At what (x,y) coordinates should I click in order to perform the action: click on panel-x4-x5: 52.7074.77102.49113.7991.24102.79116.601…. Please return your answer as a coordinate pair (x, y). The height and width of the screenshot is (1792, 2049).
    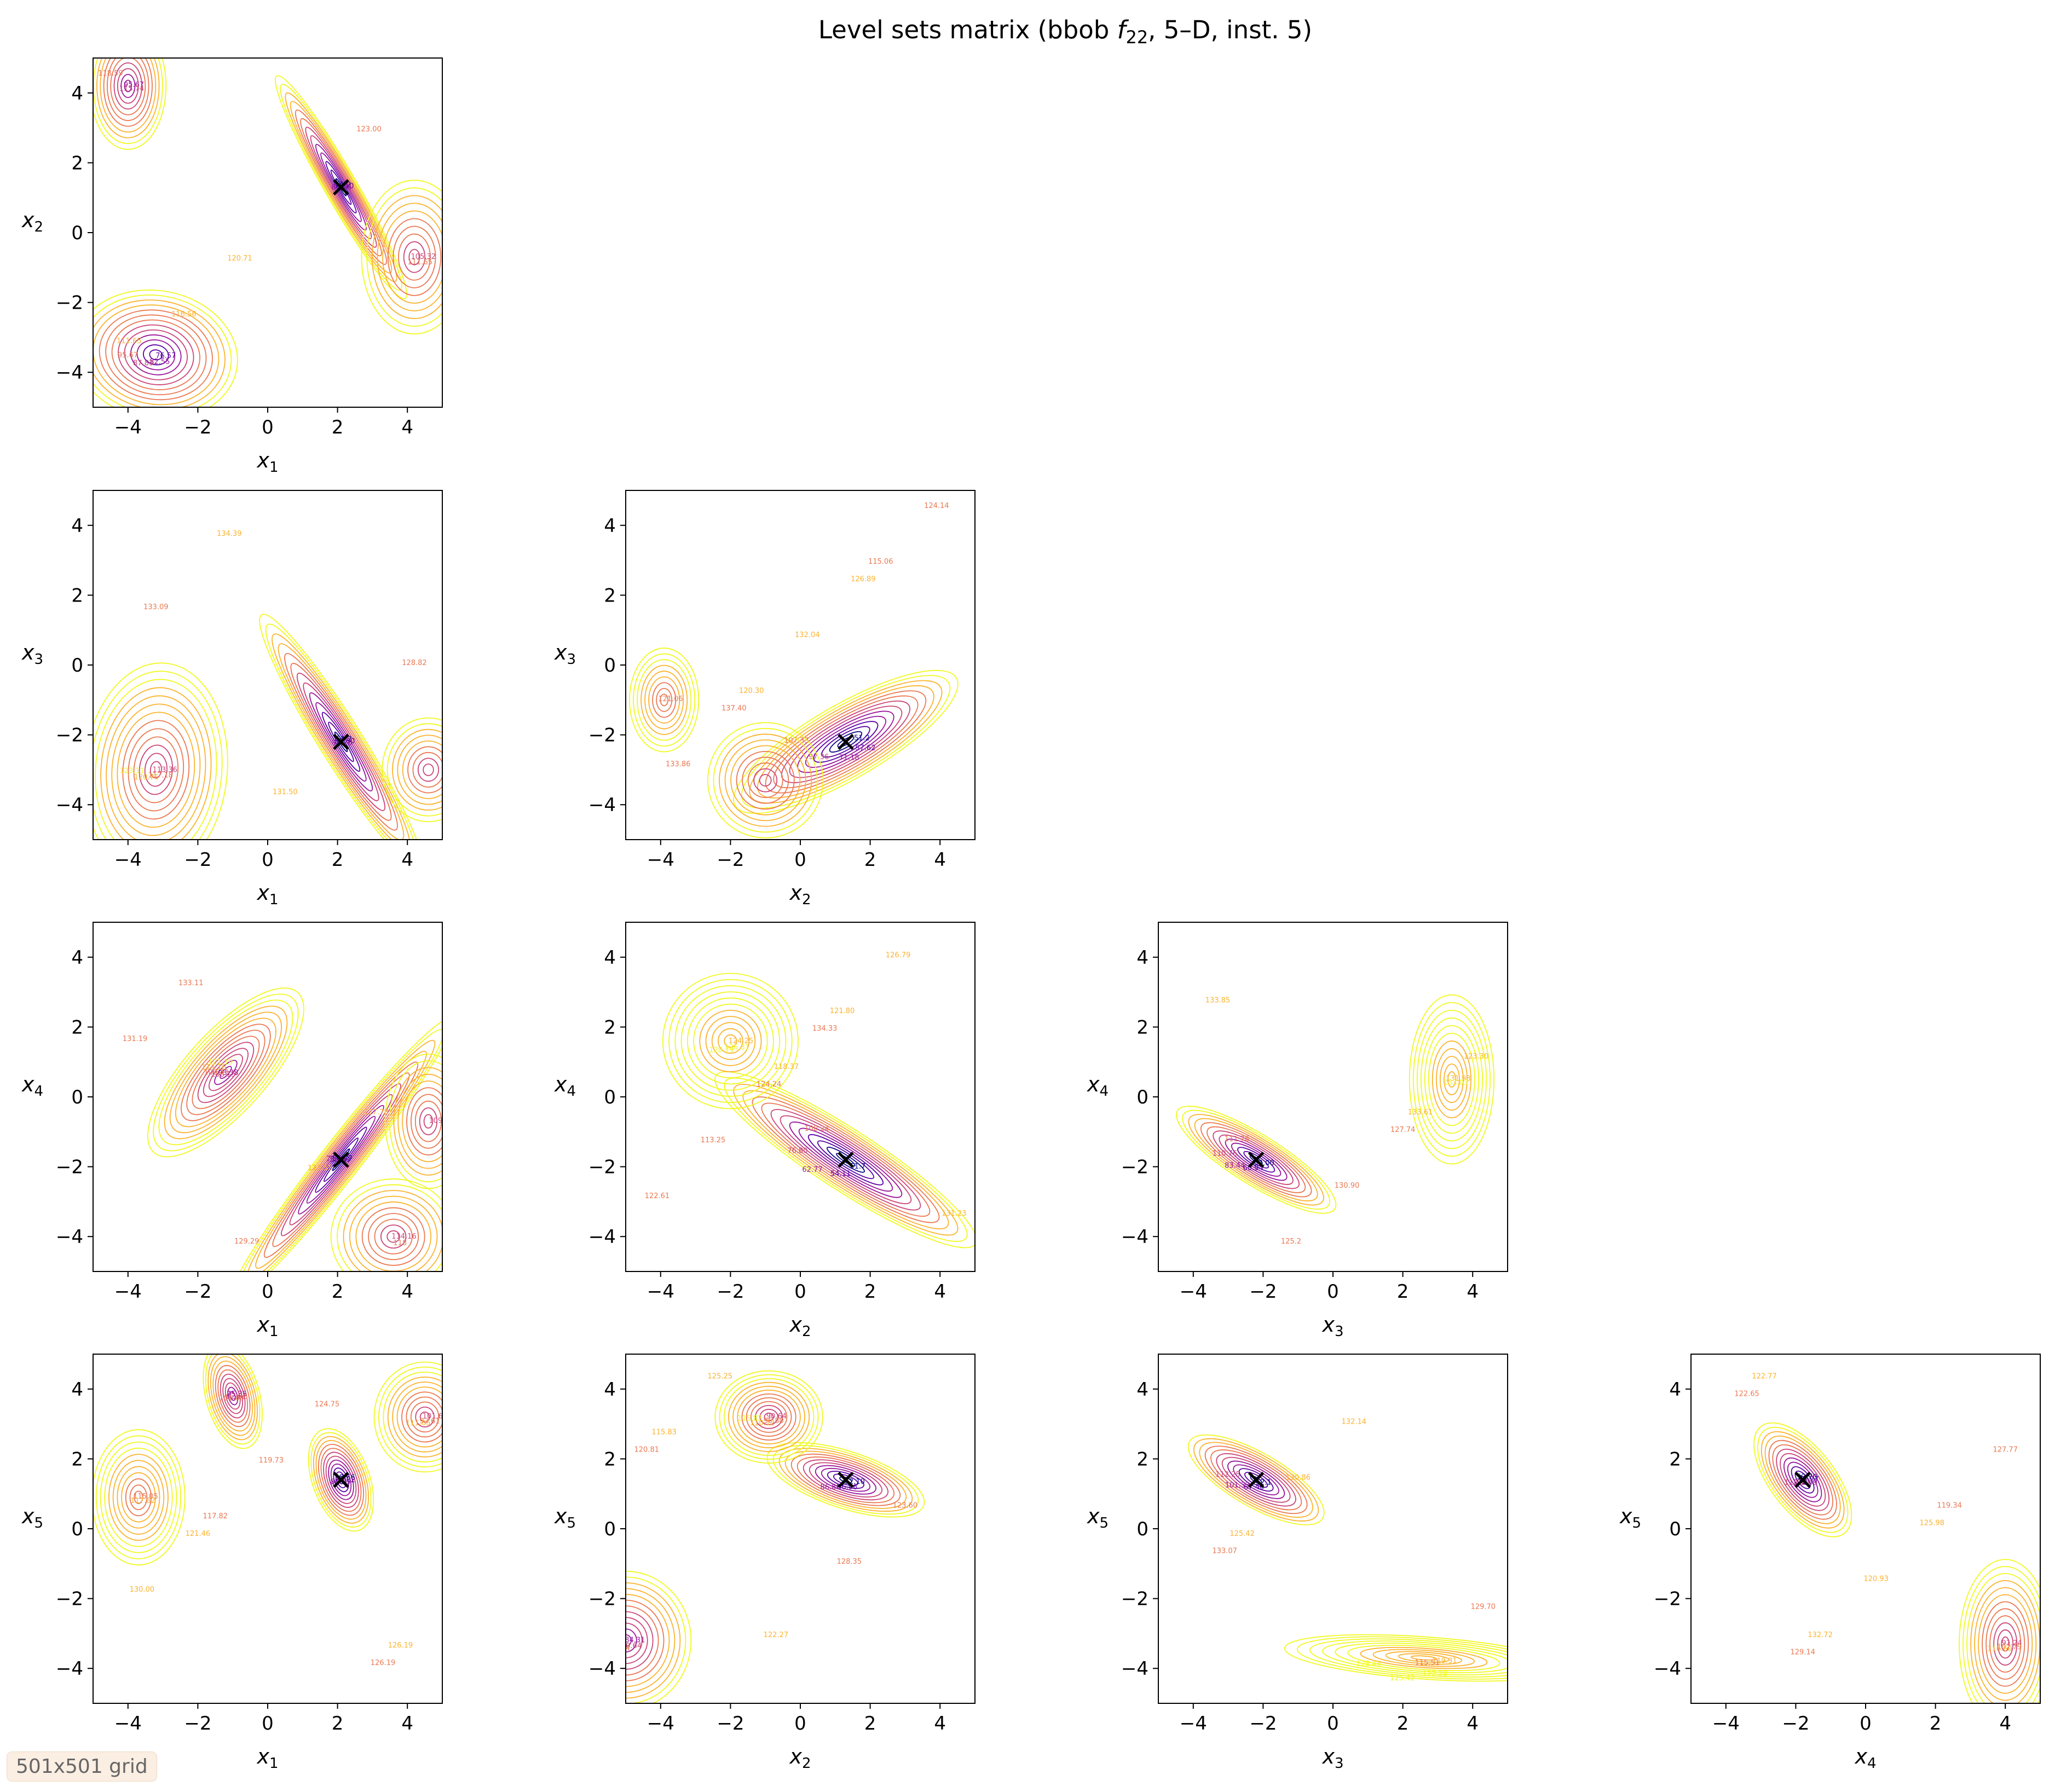
    Looking at the image, I should click on (1830, 1563).